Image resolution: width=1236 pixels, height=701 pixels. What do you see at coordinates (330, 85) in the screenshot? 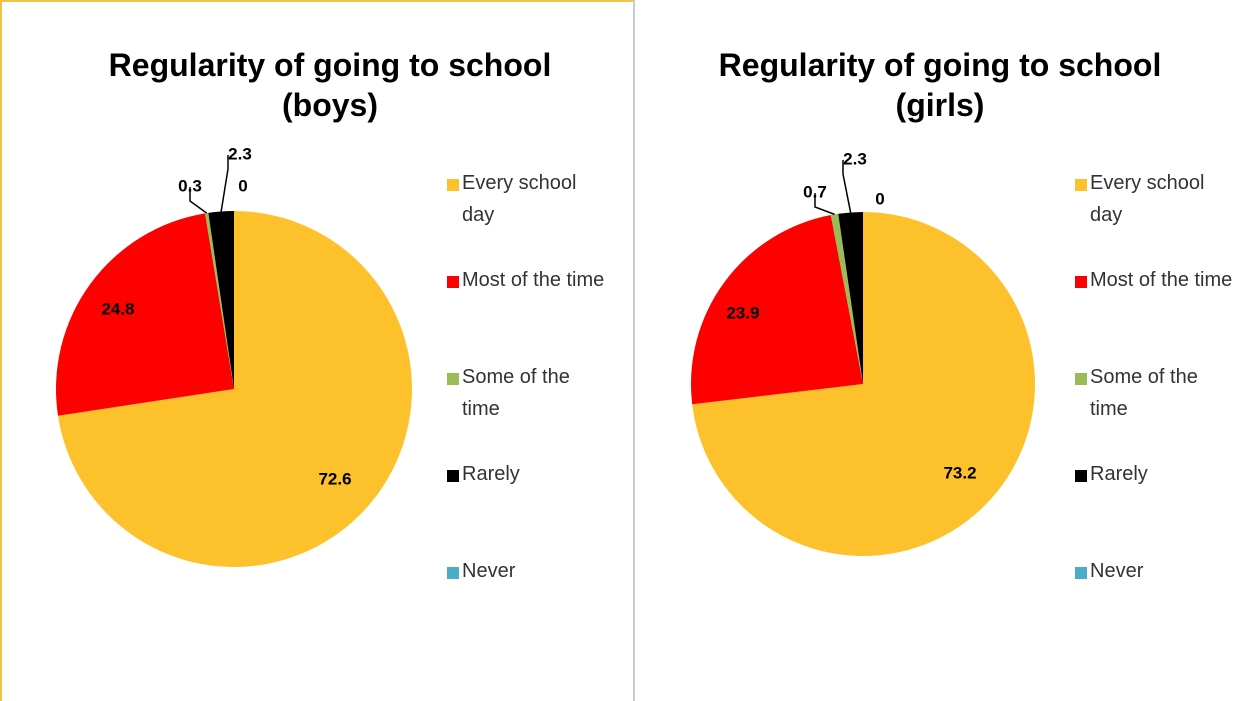
I see `chart-title: Regularity of going to school (boys)` at bounding box center [330, 85].